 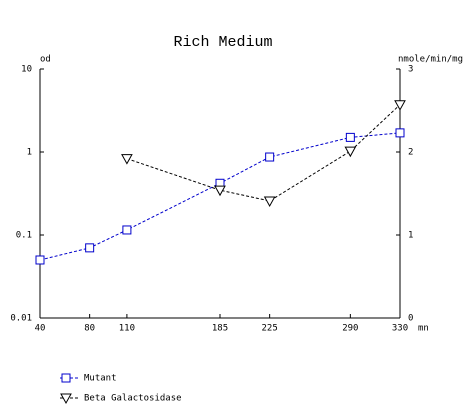 I want to click on y-axis-label: od, so click(x=45, y=60).